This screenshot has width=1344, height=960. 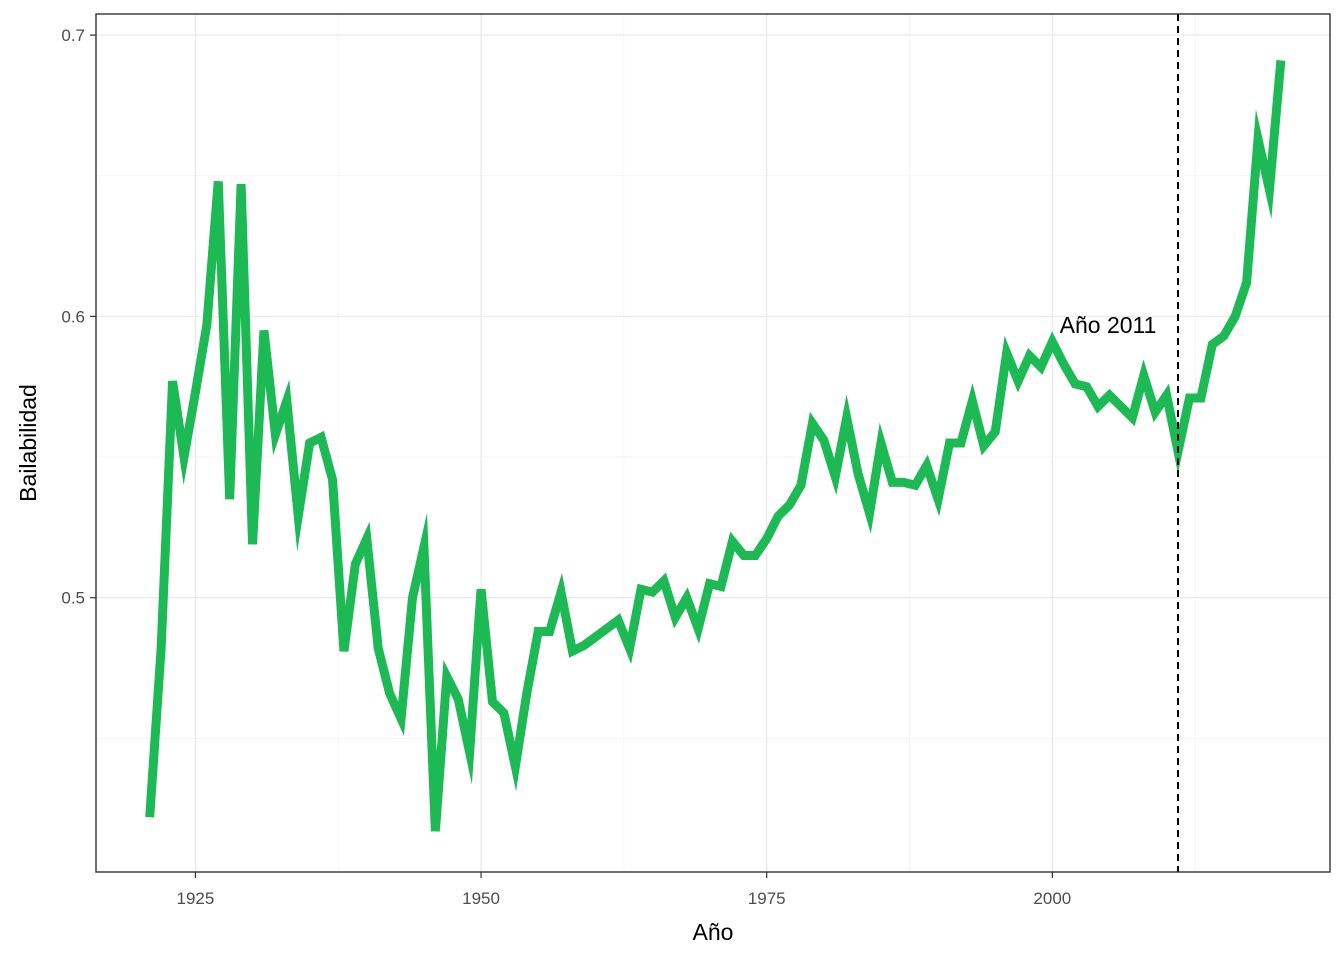 What do you see at coordinates (73, 598) in the screenshot?
I see `y-tick-label: 0.5` at bounding box center [73, 598].